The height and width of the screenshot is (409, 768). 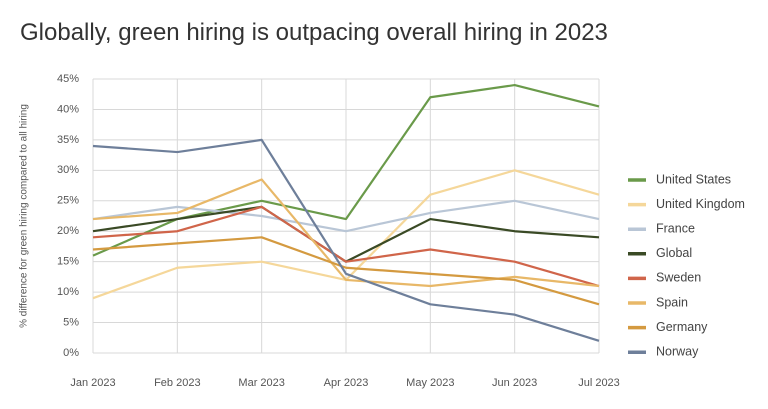 What do you see at coordinates (68, 109) in the screenshot?
I see `y-tick-label: 40%` at bounding box center [68, 109].